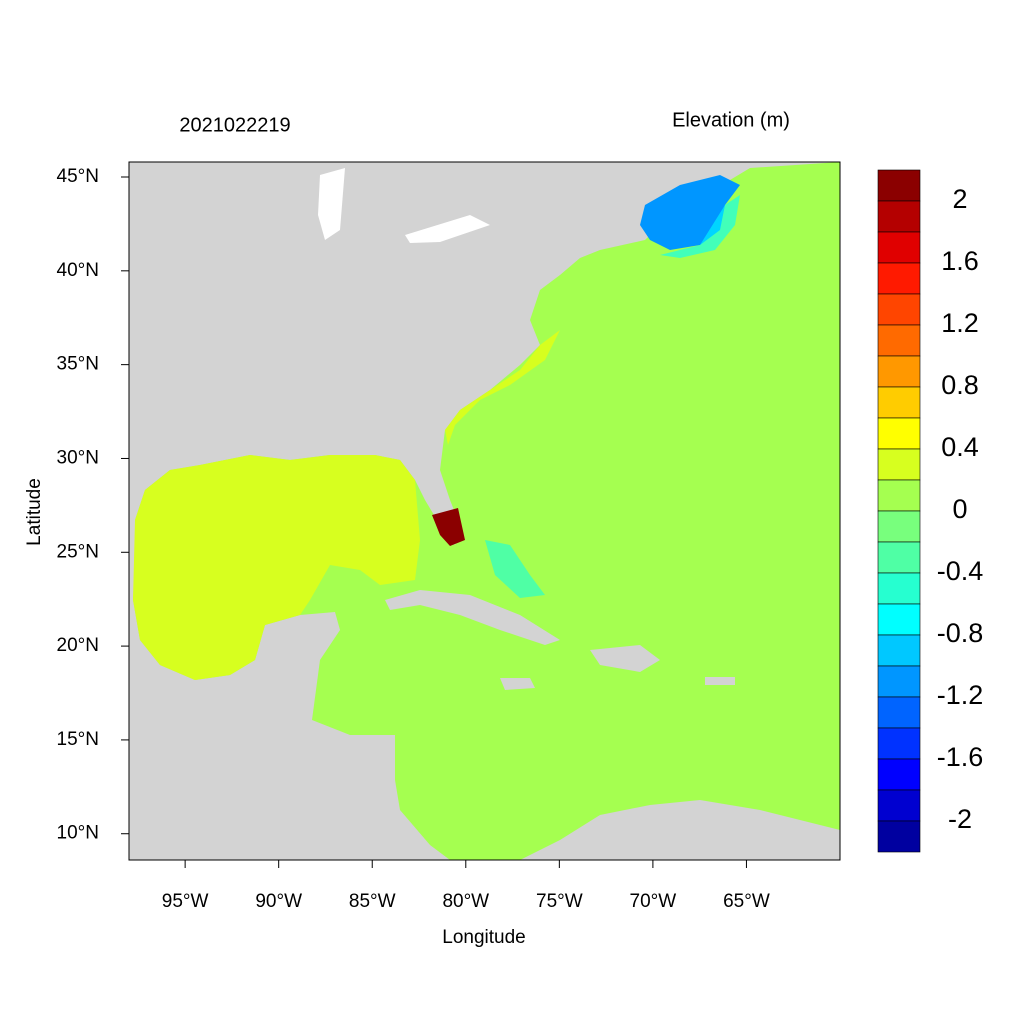 This screenshot has height=1029, width=1024. Describe the element at coordinates (559, 901) in the screenshot. I see `x-tick-label: 75°W` at that location.